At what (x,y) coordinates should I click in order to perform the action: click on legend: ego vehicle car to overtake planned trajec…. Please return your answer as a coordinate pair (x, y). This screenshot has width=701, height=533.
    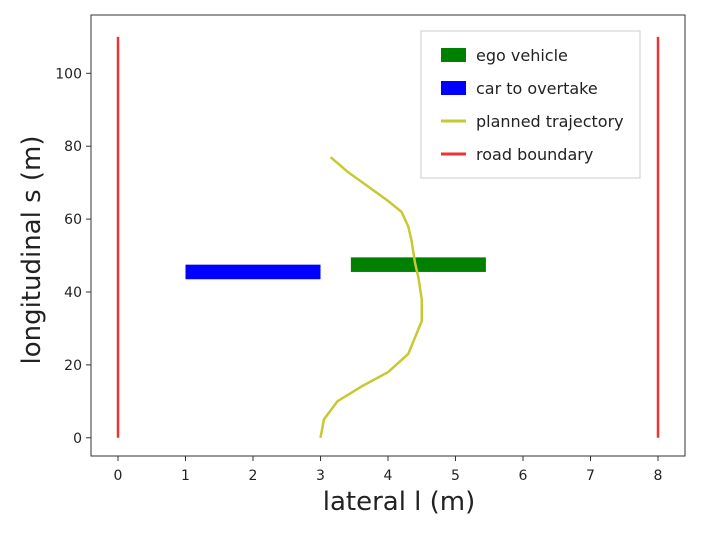
    Looking at the image, I should click on (530, 104).